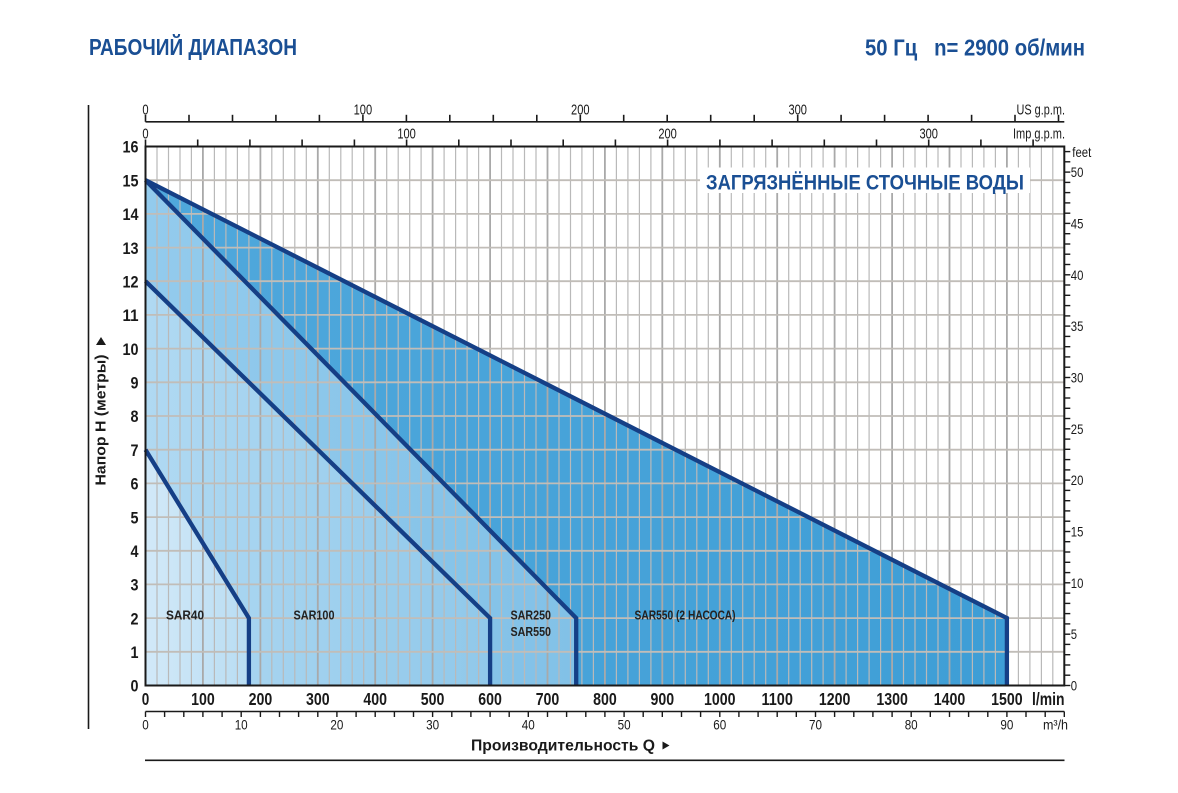 This screenshot has height=793, width=1178. I want to click on svg-text: Напор H (метры), so click(101, 419).